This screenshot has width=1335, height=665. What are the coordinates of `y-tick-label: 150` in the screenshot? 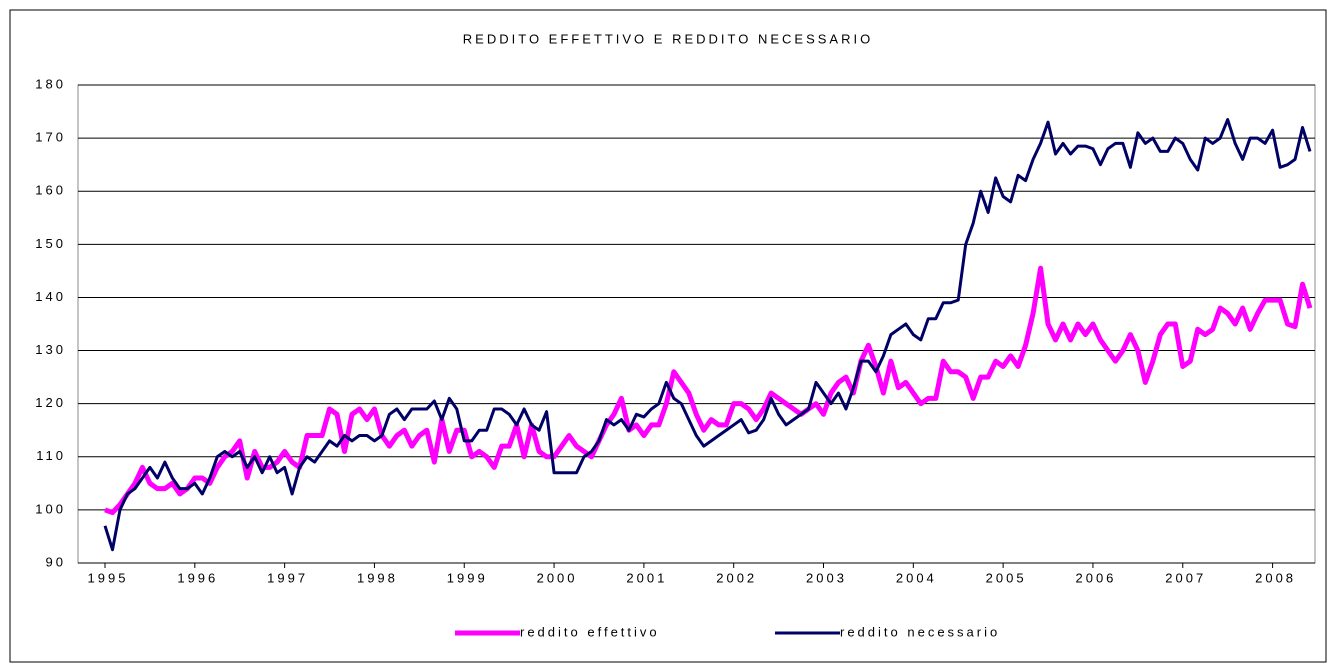 It's located at (50, 243).